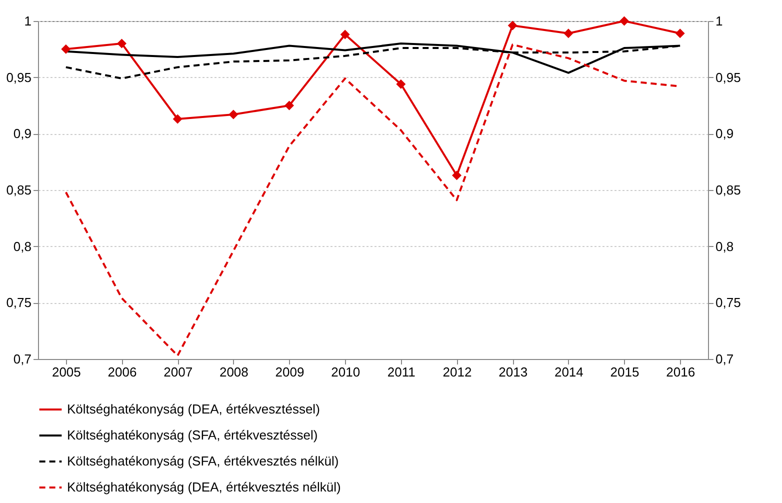 This screenshot has height=503, width=782. What do you see at coordinates (725, 359) in the screenshot?
I see `y2-tick-label: 0,7` at bounding box center [725, 359].